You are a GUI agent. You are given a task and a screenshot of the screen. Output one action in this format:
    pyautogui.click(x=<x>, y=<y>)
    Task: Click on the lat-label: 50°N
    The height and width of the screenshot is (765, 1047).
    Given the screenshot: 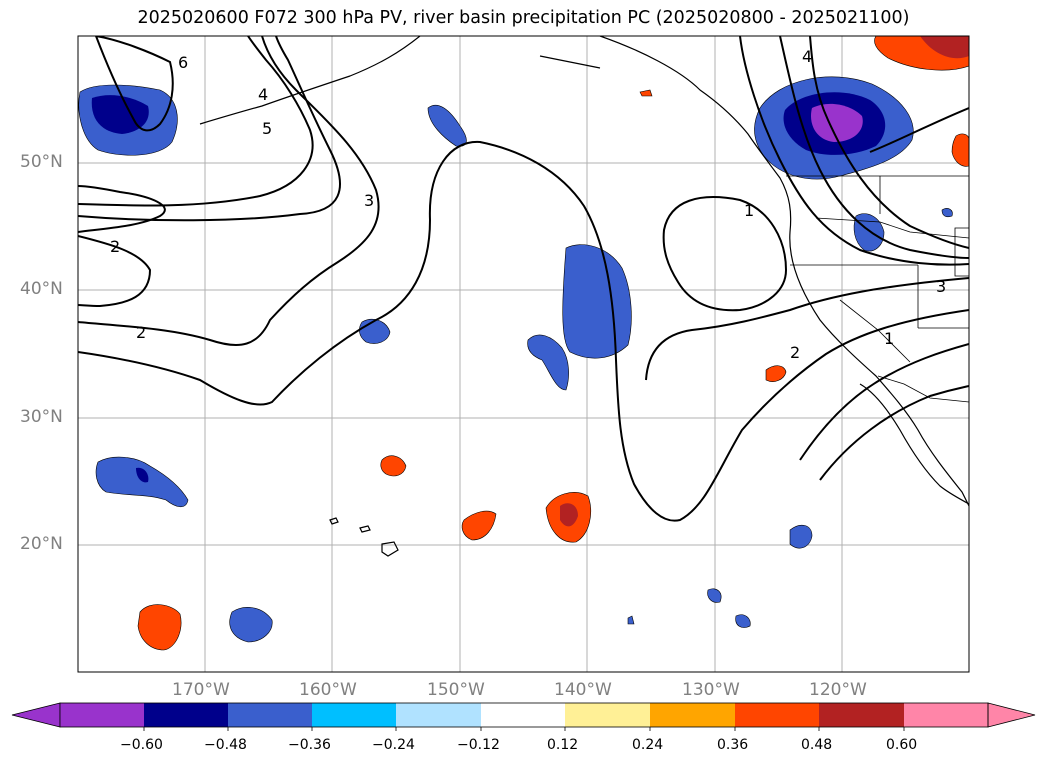 What is the action you would take?
    pyautogui.click(x=41, y=162)
    